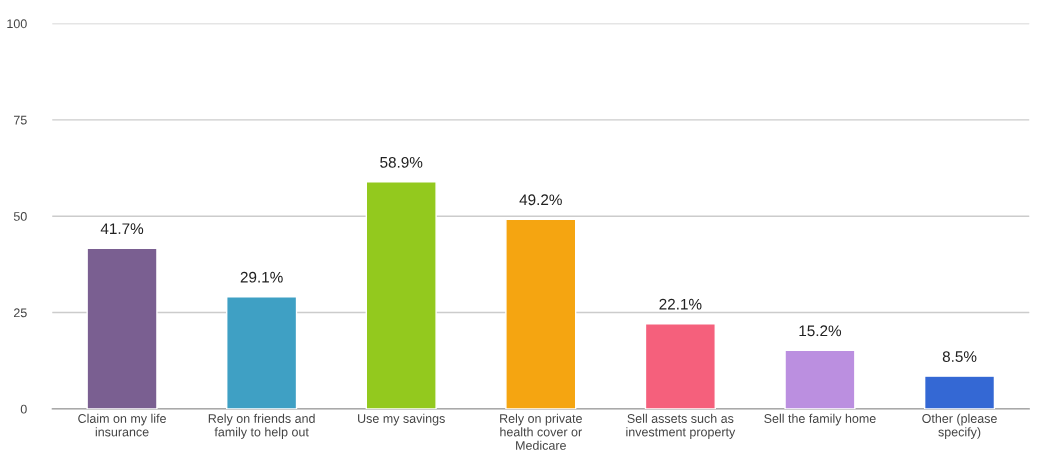  Describe the element at coordinates (540, 200) in the screenshot. I see `data-label: 49.2%` at that location.